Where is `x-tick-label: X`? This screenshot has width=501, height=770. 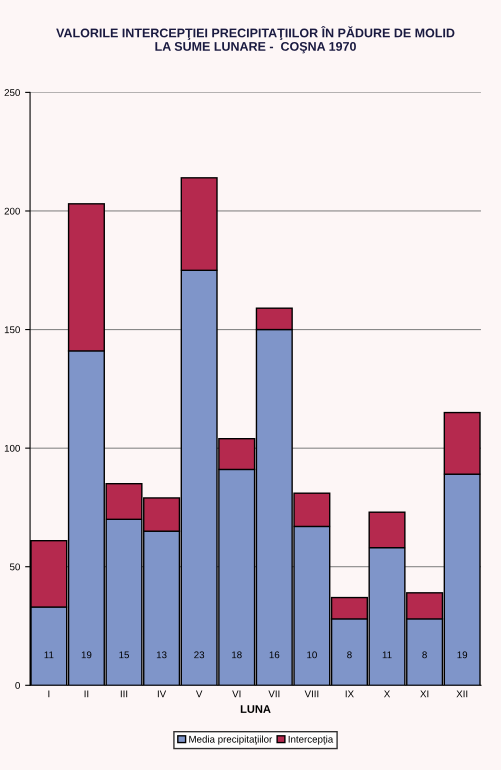 x-tick-label: X is located at coordinates (387, 694).